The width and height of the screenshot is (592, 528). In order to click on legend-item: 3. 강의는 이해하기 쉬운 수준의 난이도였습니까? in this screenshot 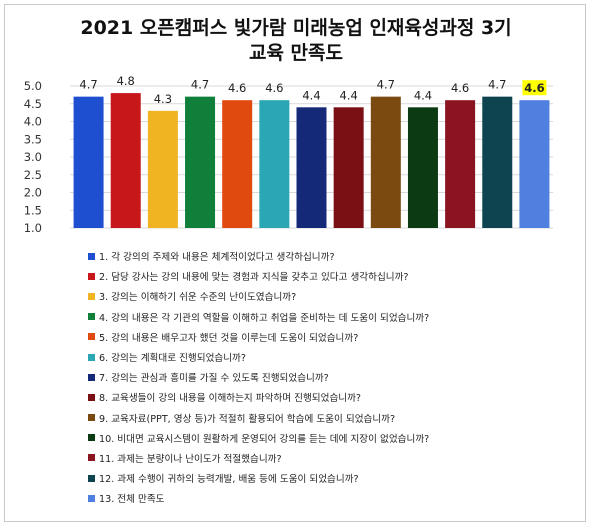, I will do `click(323, 296)`.